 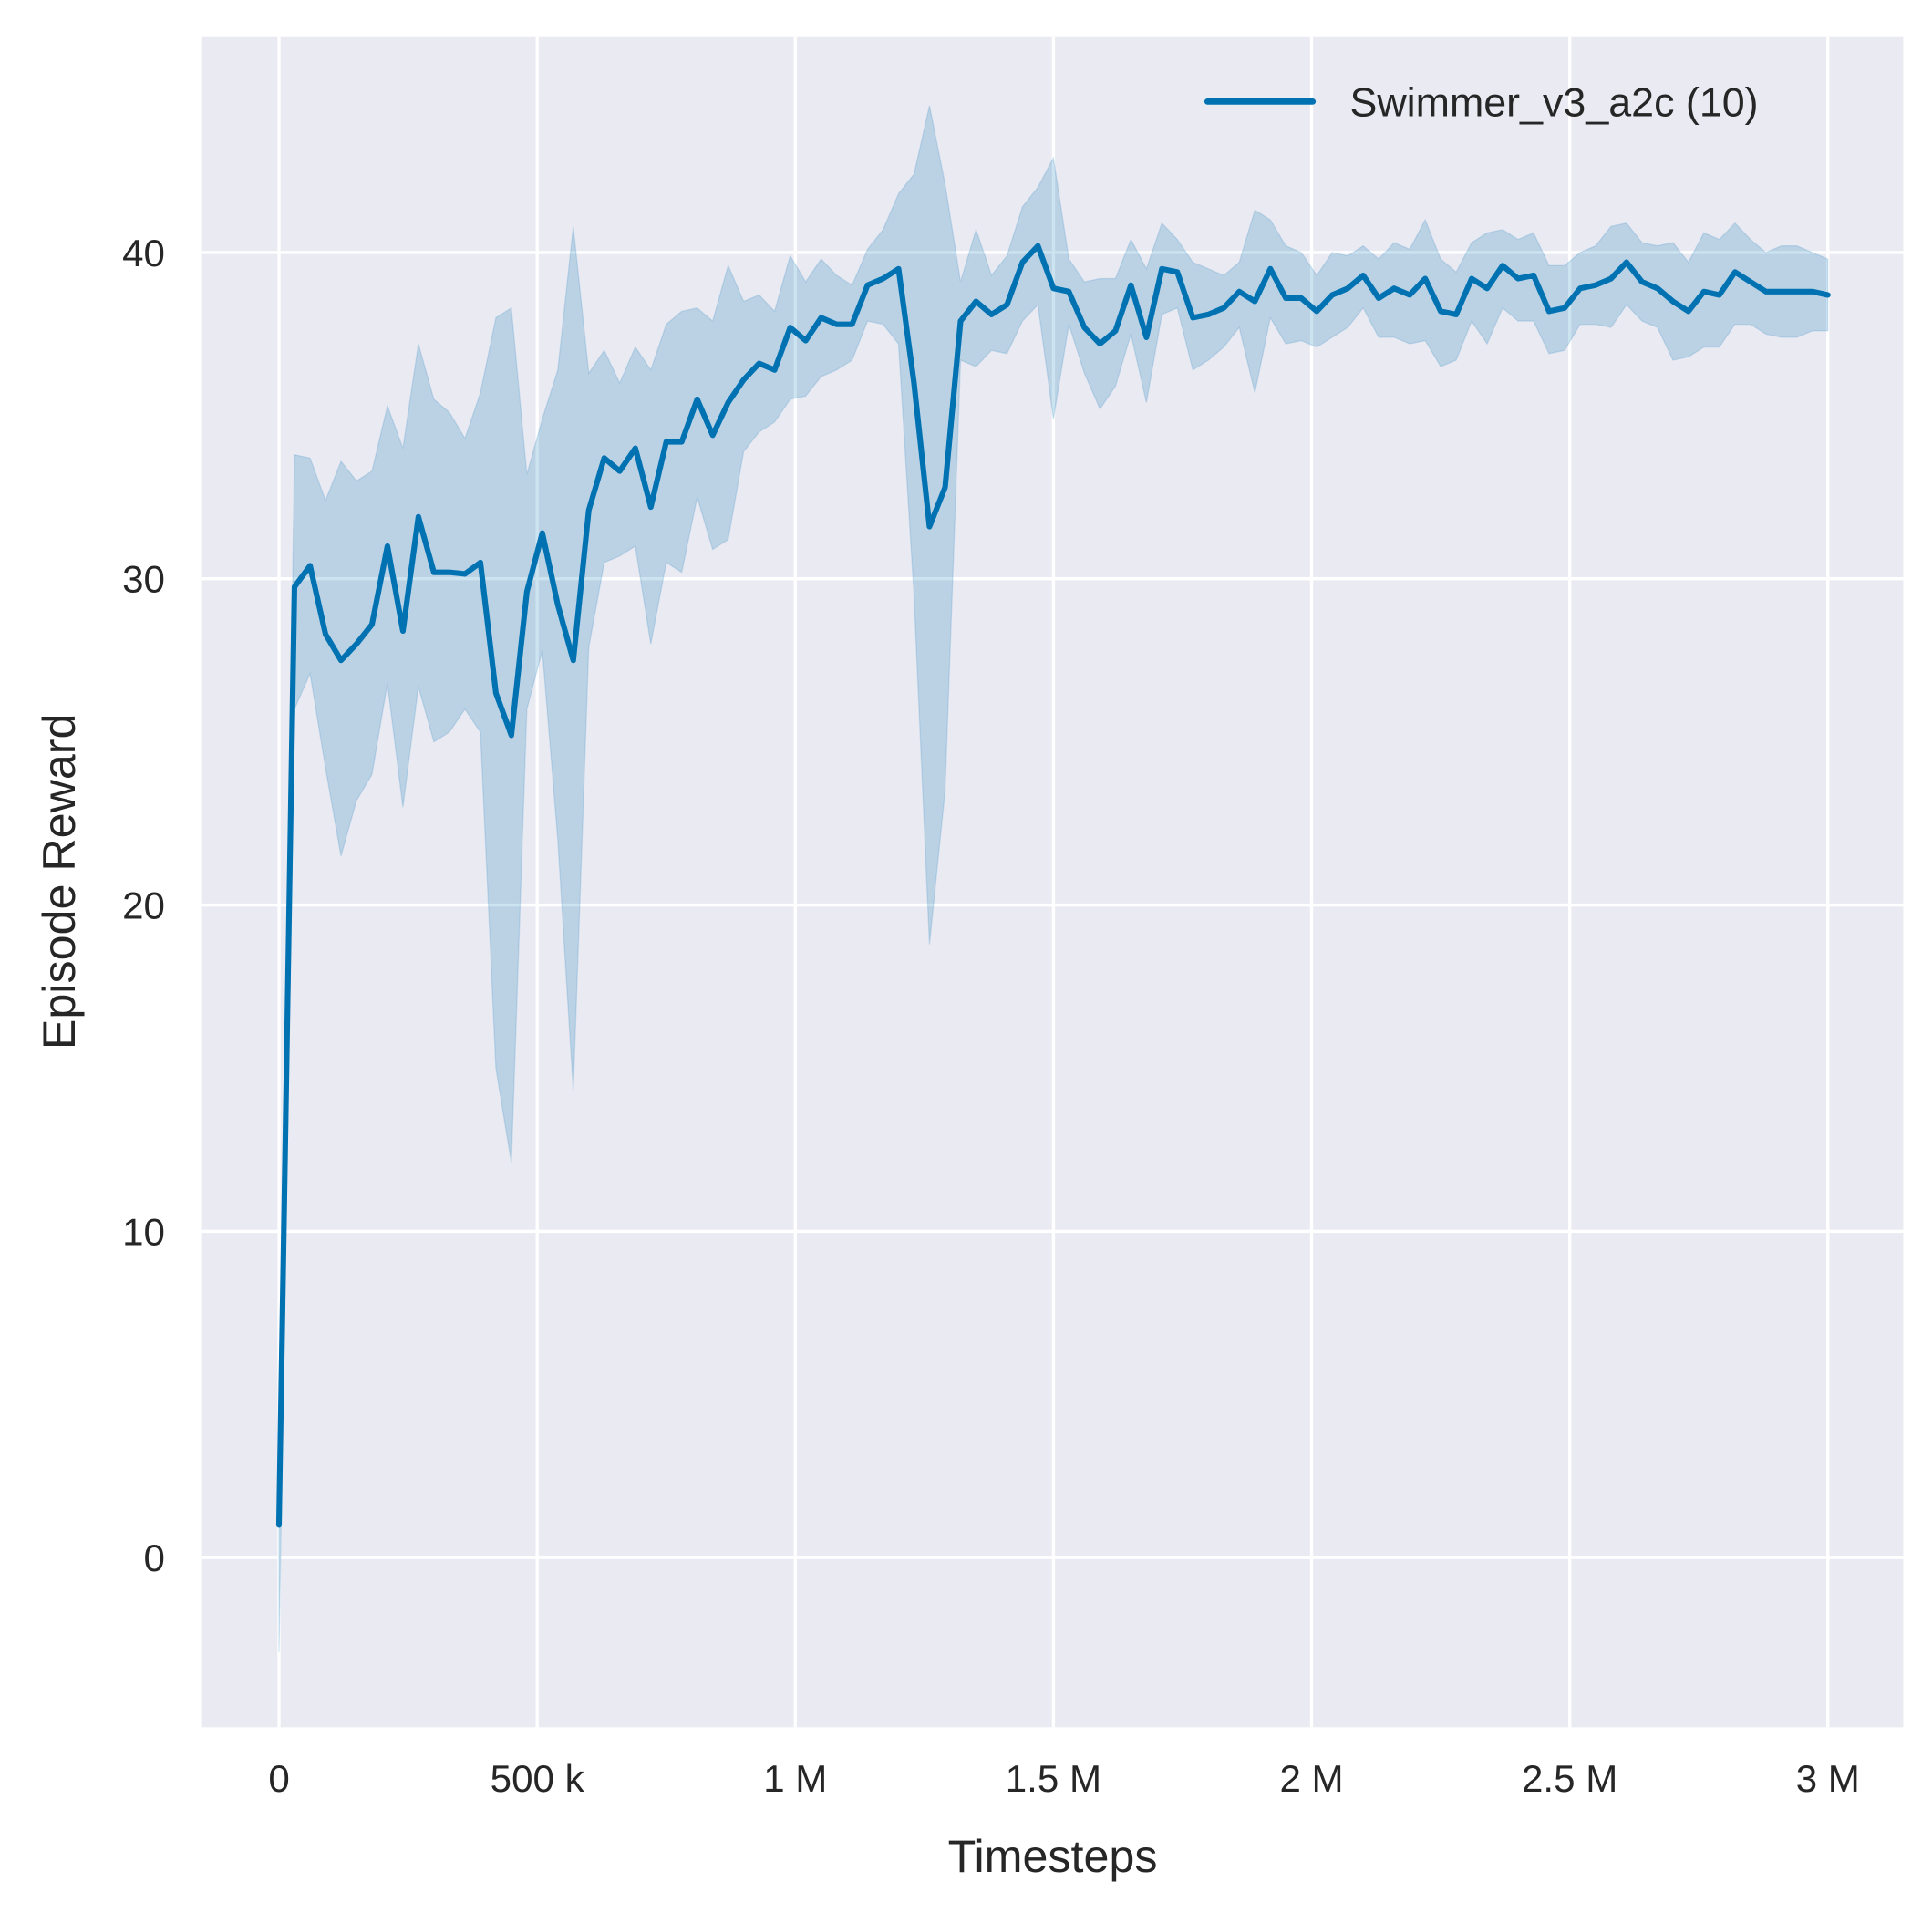 I want to click on x-tick-label: 3 M, so click(x=1828, y=1778).